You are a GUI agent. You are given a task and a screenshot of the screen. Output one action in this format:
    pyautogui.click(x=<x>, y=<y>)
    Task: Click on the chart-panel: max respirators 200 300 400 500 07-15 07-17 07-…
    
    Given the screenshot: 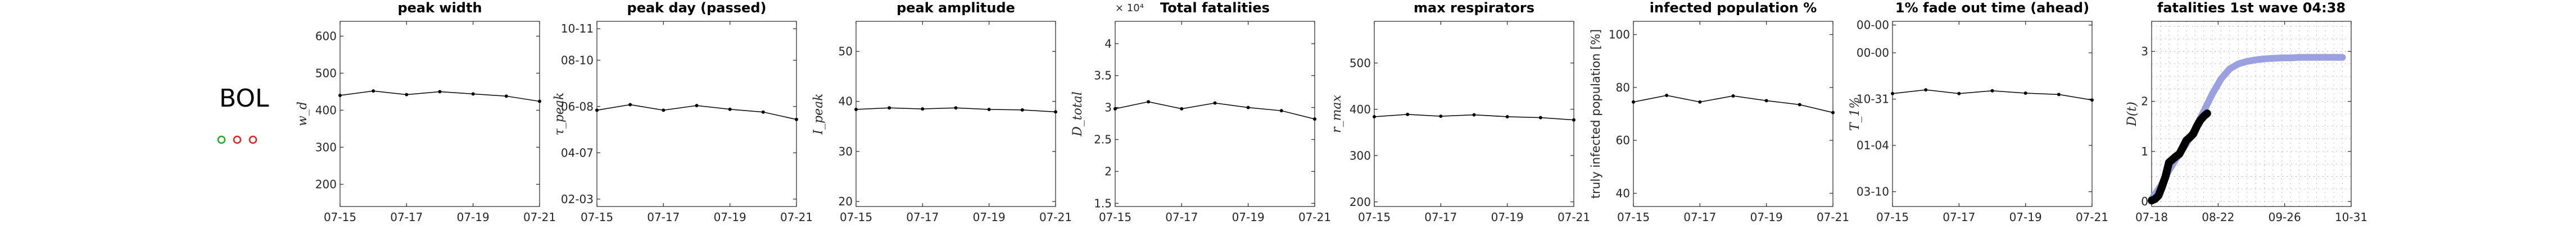 What is the action you would take?
    pyautogui.click(x=1460, y=112)
    